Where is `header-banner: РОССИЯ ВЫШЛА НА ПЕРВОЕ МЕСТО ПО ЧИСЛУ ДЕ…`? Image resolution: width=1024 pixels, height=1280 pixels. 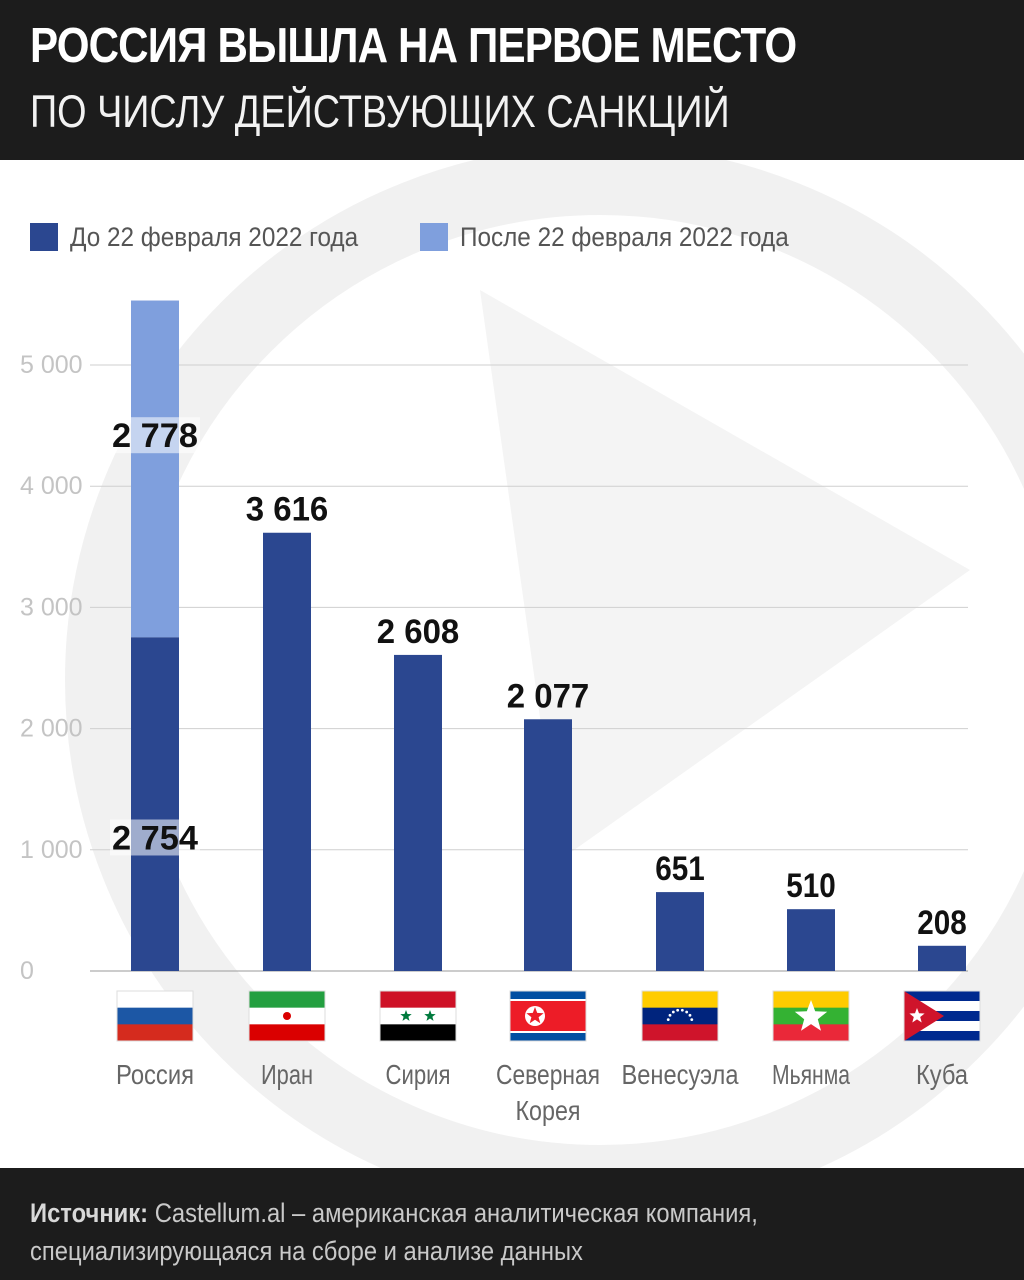
header-banner: РОССИЯ ВЫШЛА НА ПЕРВОЕ МЕСТО ПО ЧИСЛУ ДЕ… is located at coordinates (512, 80).